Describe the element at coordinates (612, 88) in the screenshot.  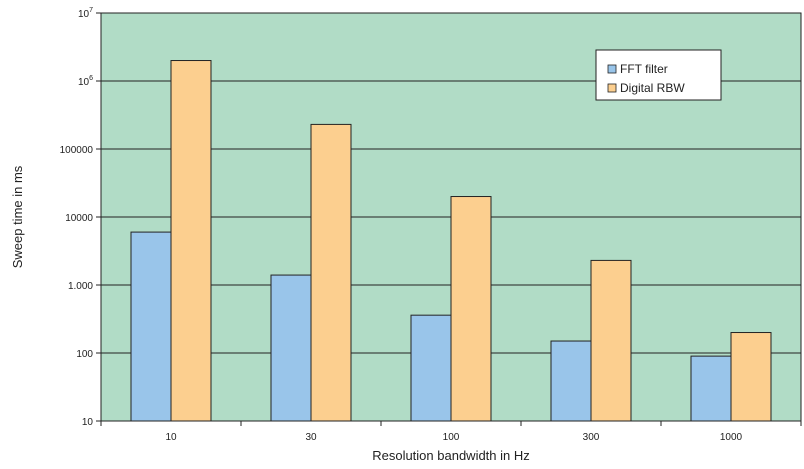
I see `legend-swatch-digital-rbw` at that location.